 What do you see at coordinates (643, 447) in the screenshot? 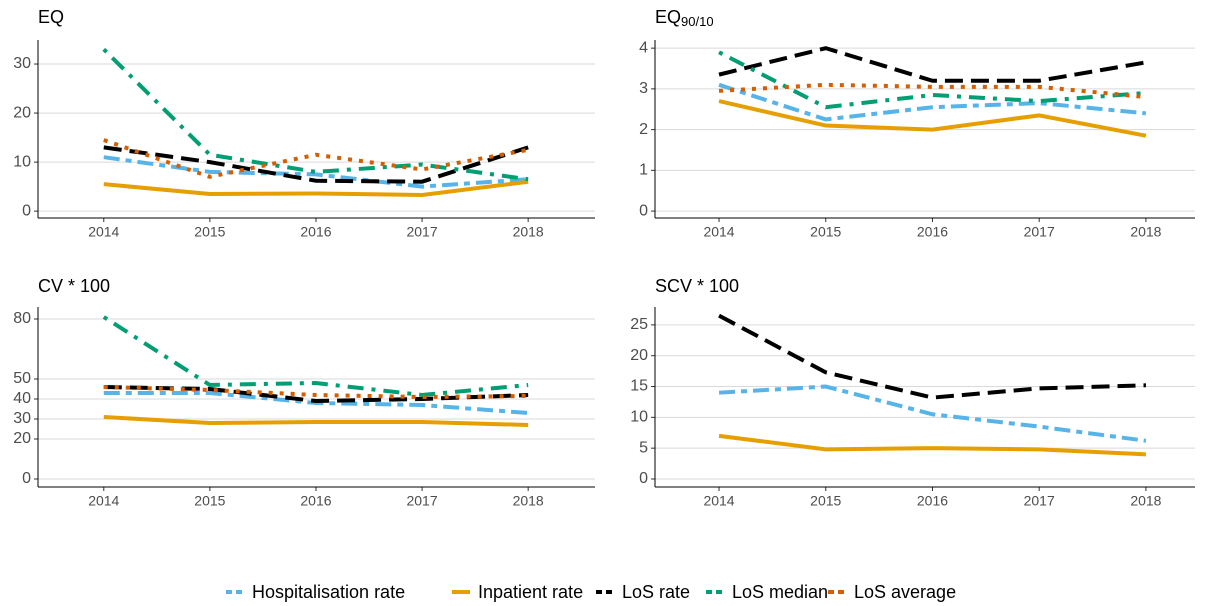
I see `y-tick-label: 5` at bounding box center [643, 447].